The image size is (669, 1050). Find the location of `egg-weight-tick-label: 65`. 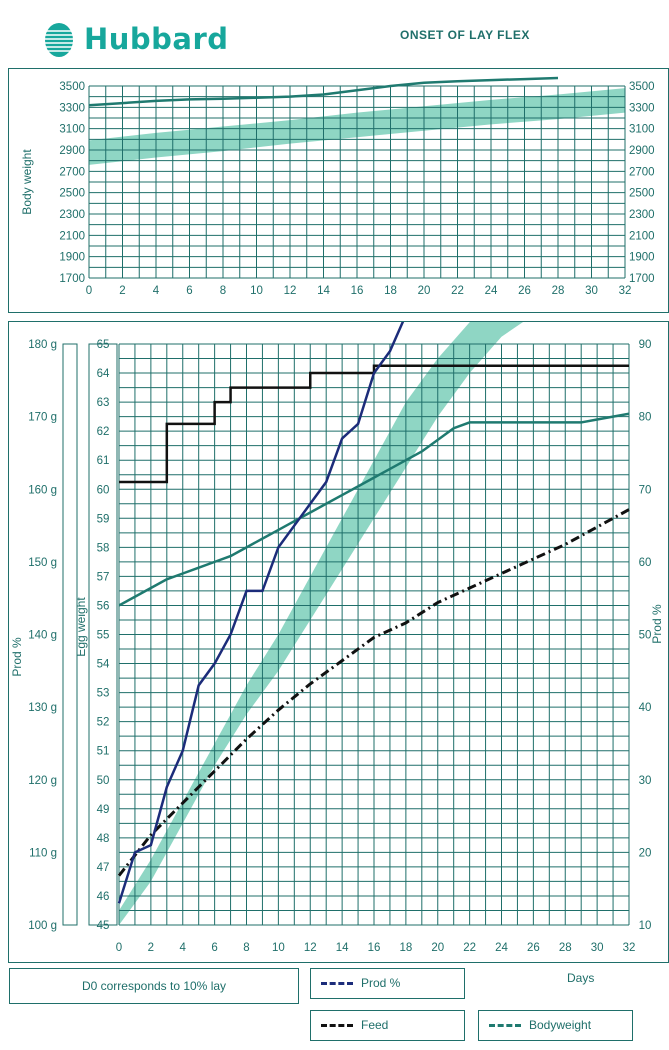

egg-weight-tick-label: 65 is located at coordinates (103, 345).